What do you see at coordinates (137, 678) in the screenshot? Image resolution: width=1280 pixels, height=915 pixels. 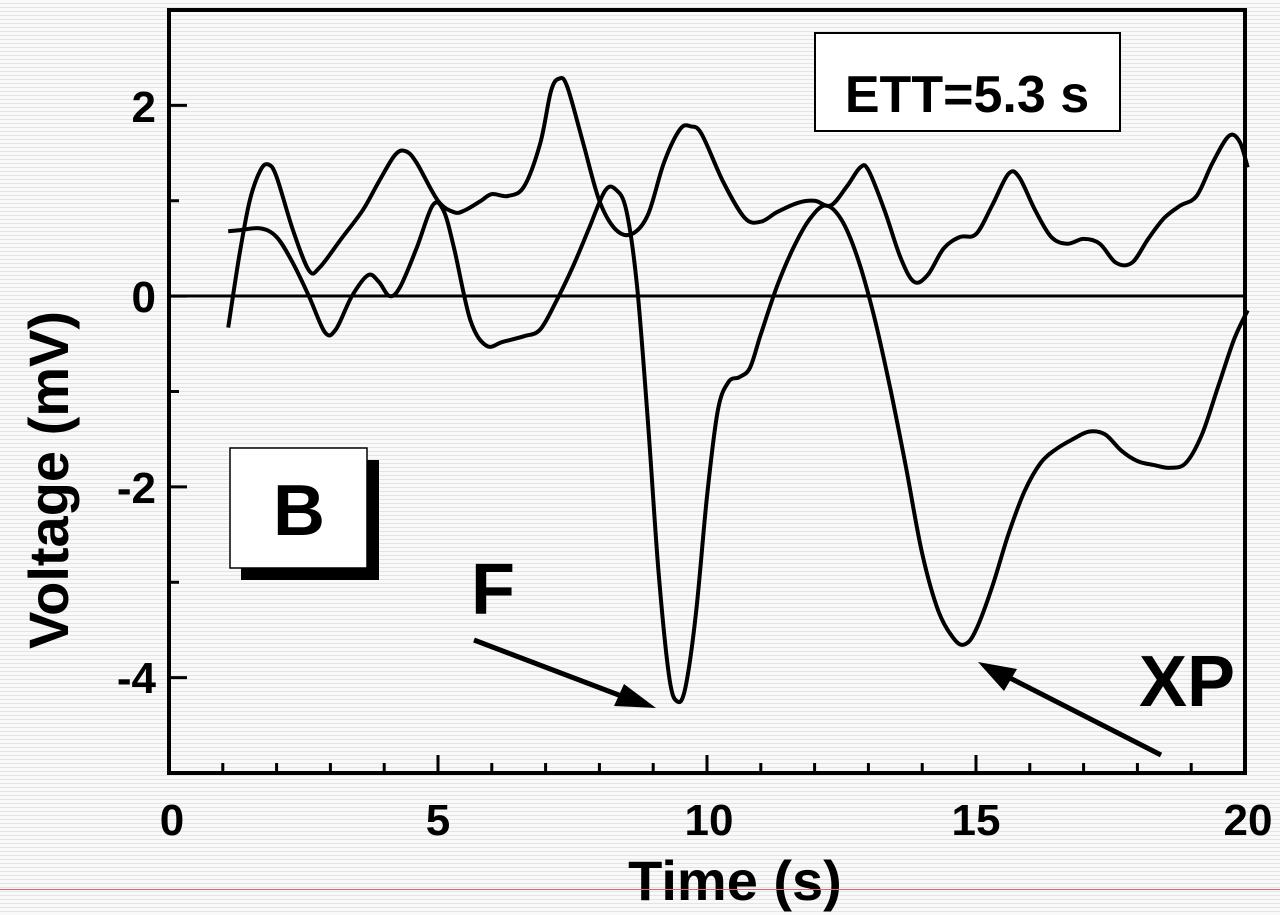 I see `y-tick-label: -4` at bounding box center [137, 678].